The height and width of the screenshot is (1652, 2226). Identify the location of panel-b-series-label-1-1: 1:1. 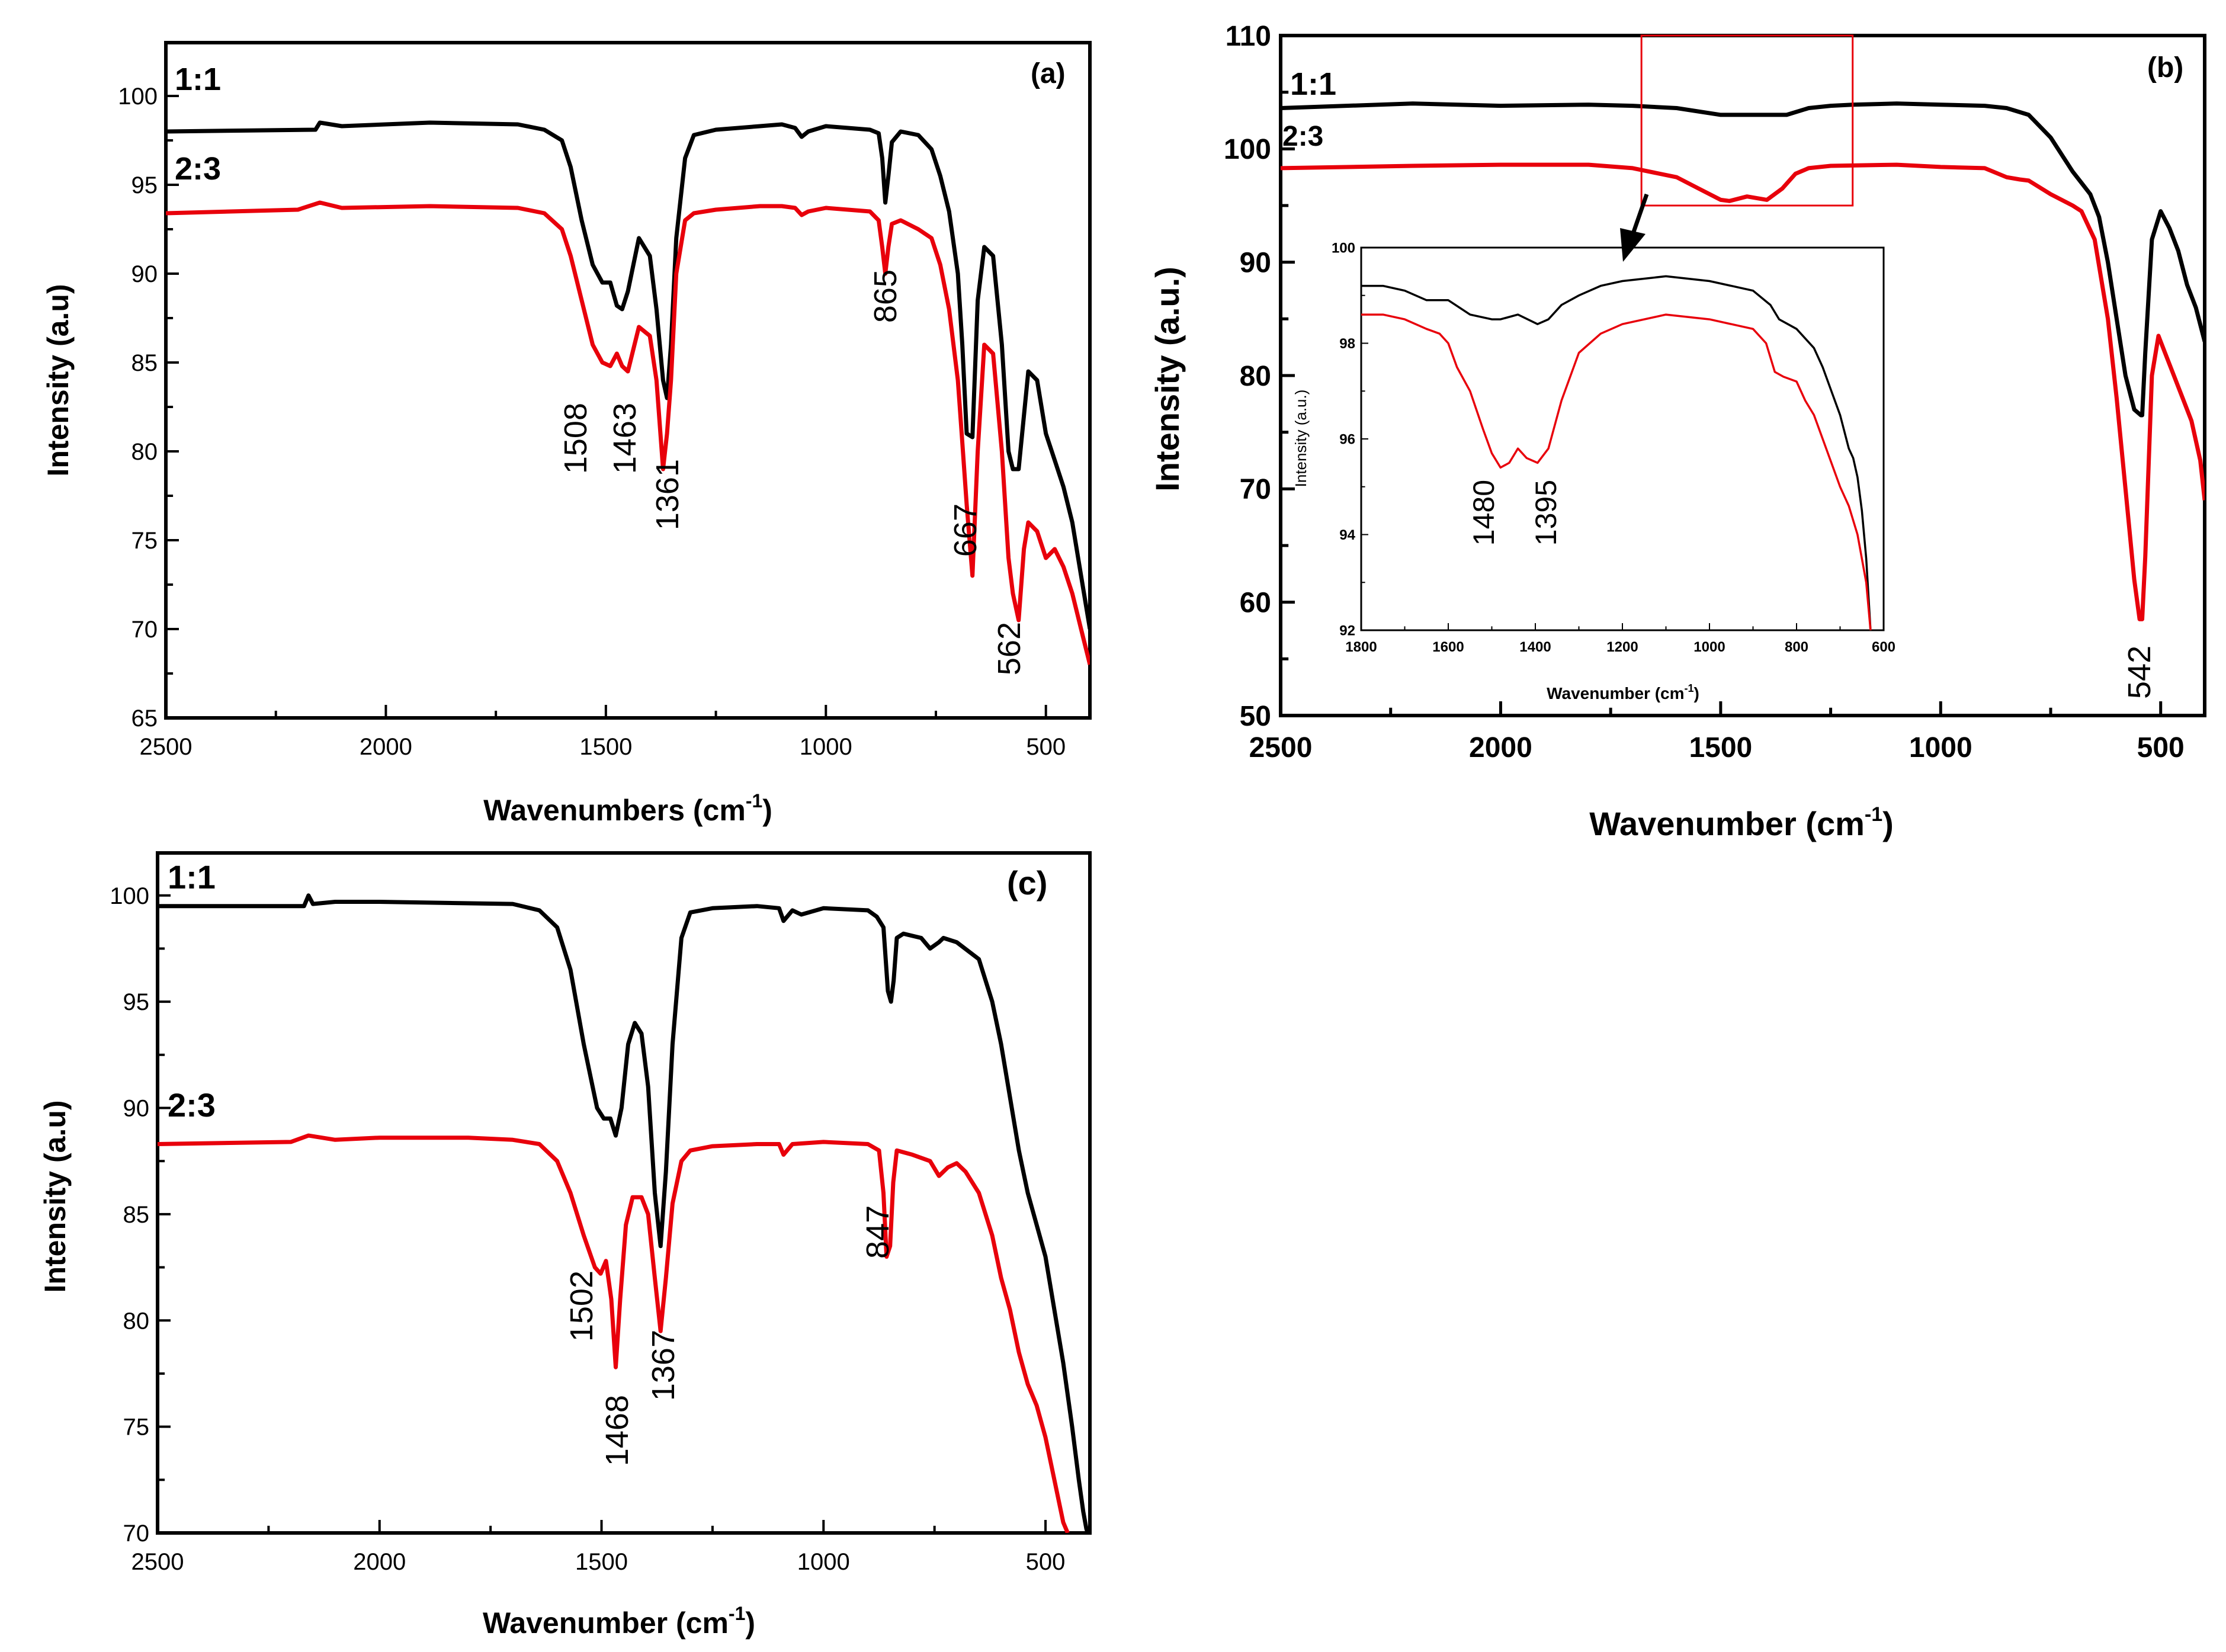
(1313, 84).